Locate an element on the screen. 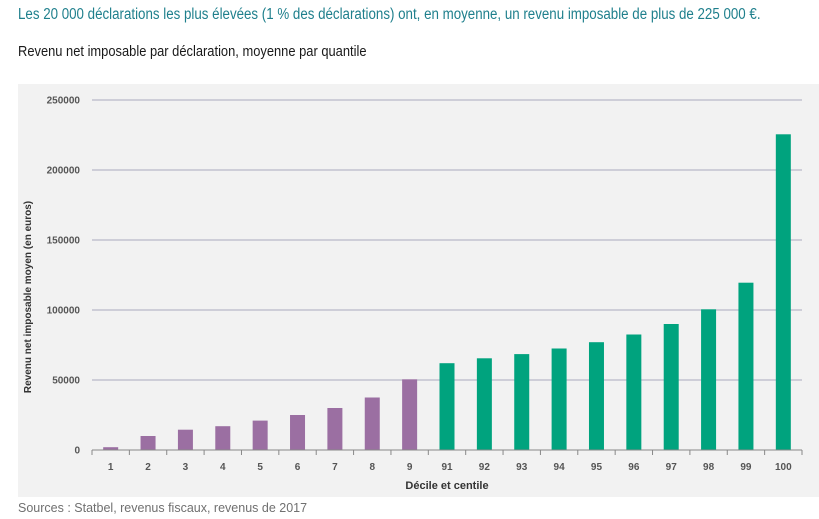 Image resolution: width=819 pixels, height=519 pixels. y-tick-label: 150000 is located at coordinates (64, 241).